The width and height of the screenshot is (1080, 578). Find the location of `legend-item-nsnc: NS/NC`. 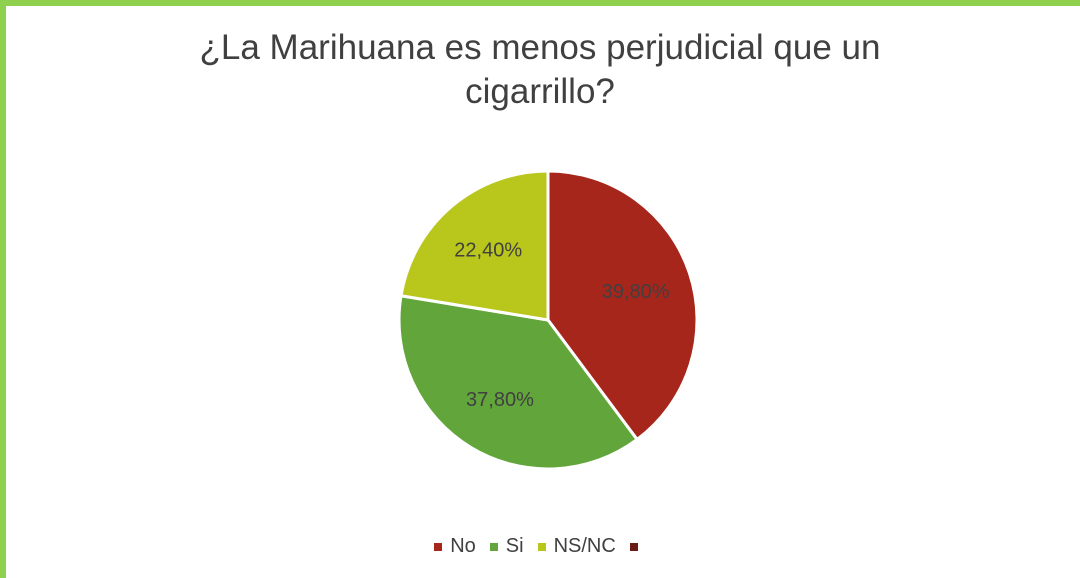

legend-item-nsnc: NS/NC is located at coordinates (576, 546).